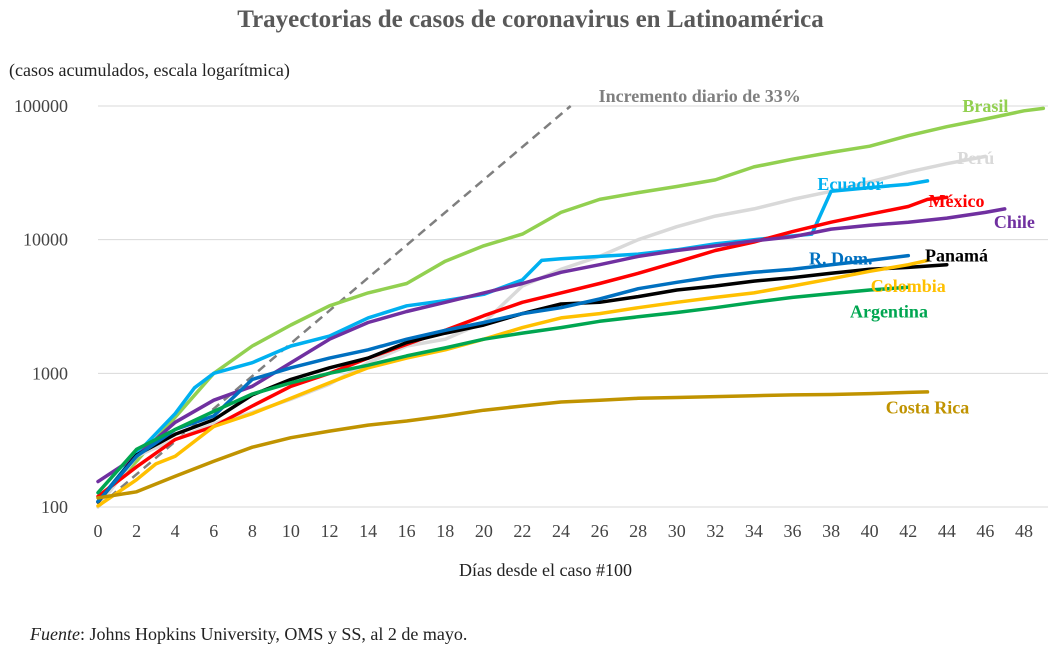 Image resolution: width=1061 pixels, height=648 pixels. I want to click on series-label-ecuador: Ecuador, so click(850, 184).